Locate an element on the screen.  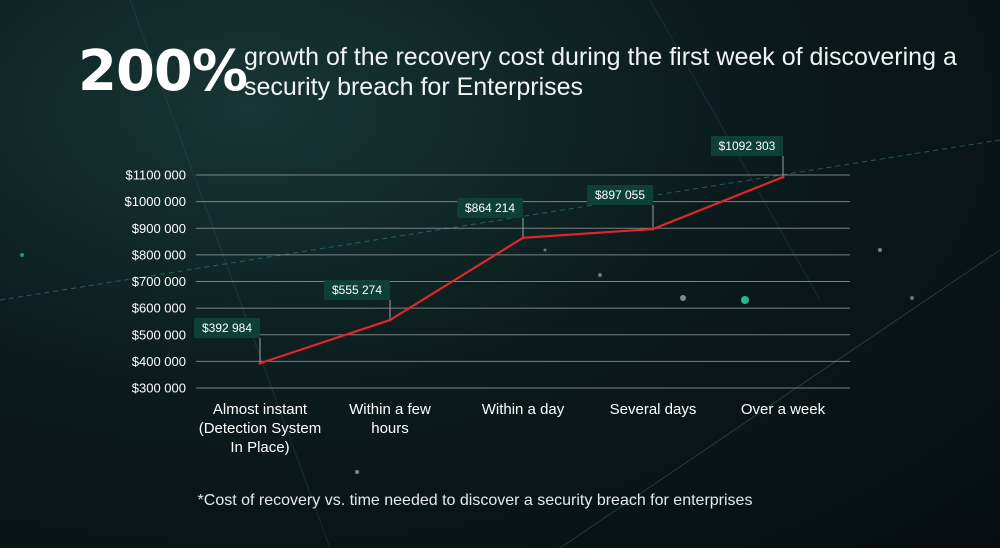
y-tick-label: $300 000 is located at coordinates (159, 388).